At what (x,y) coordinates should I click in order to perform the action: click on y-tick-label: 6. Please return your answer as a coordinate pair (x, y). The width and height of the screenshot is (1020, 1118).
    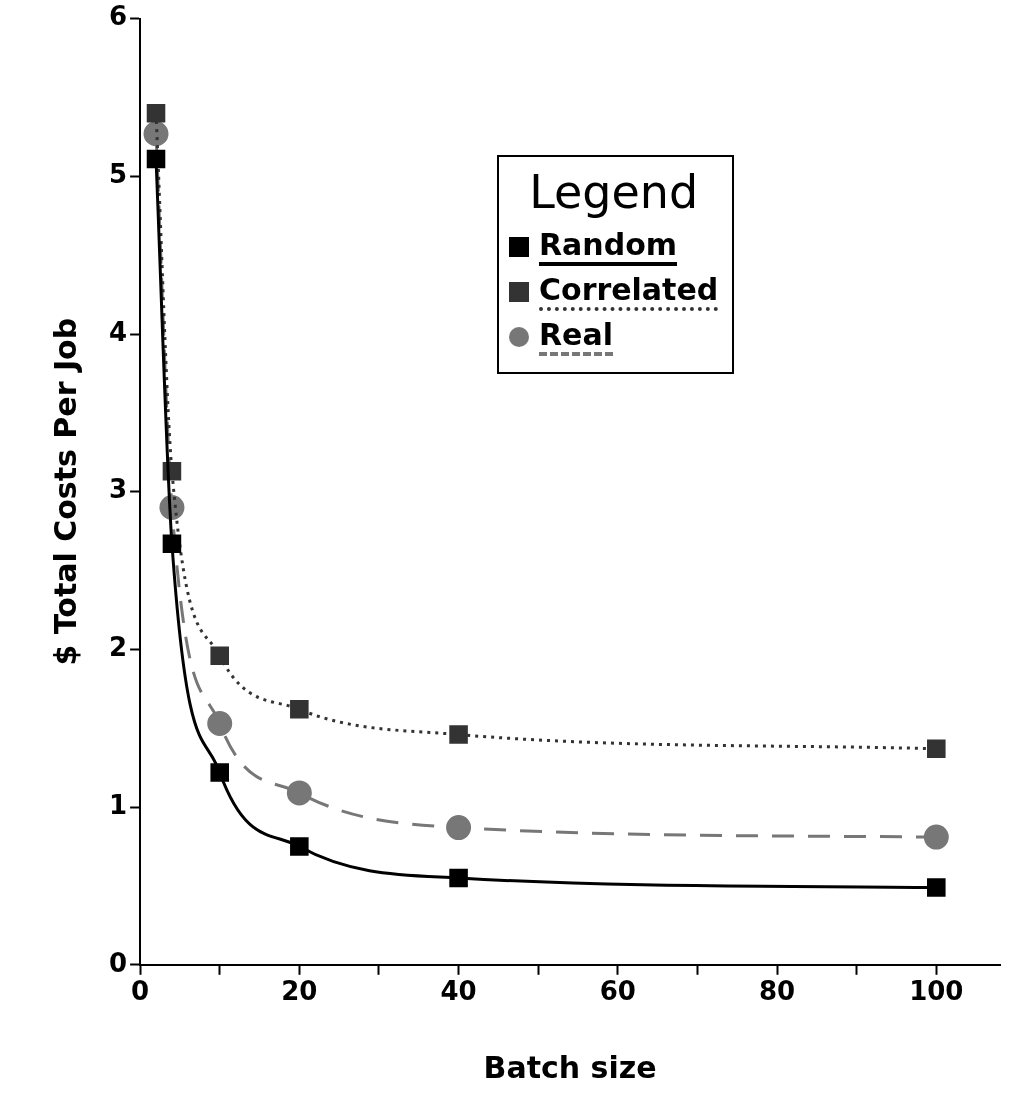
    Looking at the image, I should click on (118, 16).